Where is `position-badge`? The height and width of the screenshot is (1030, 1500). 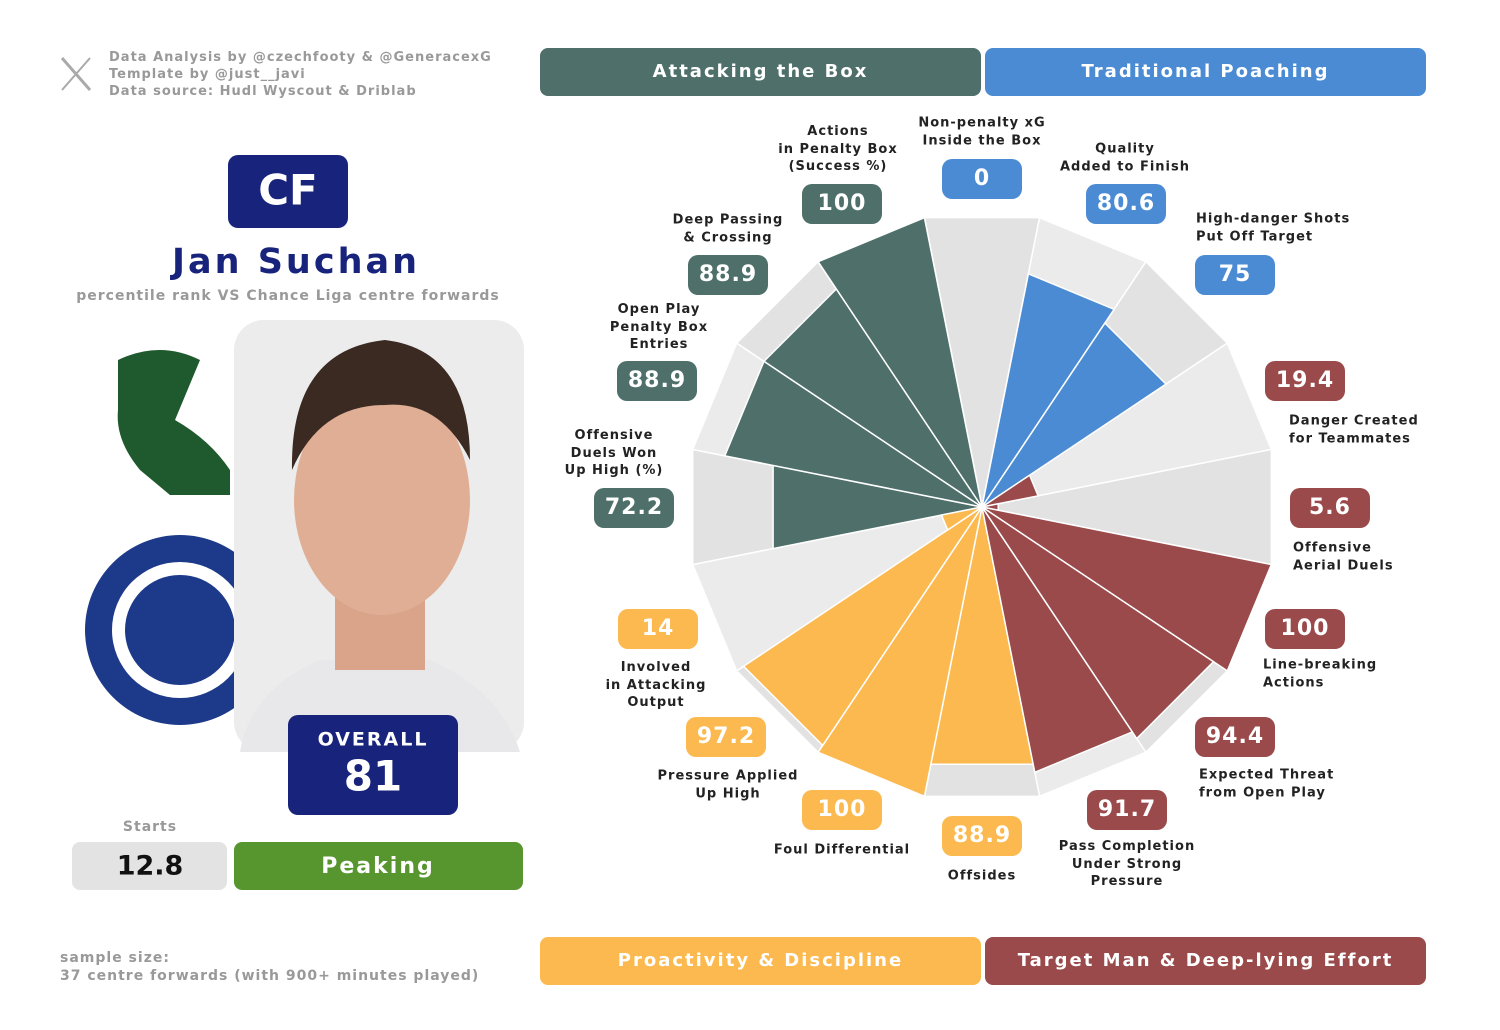 position-badge is located at coordinates (288, 191).